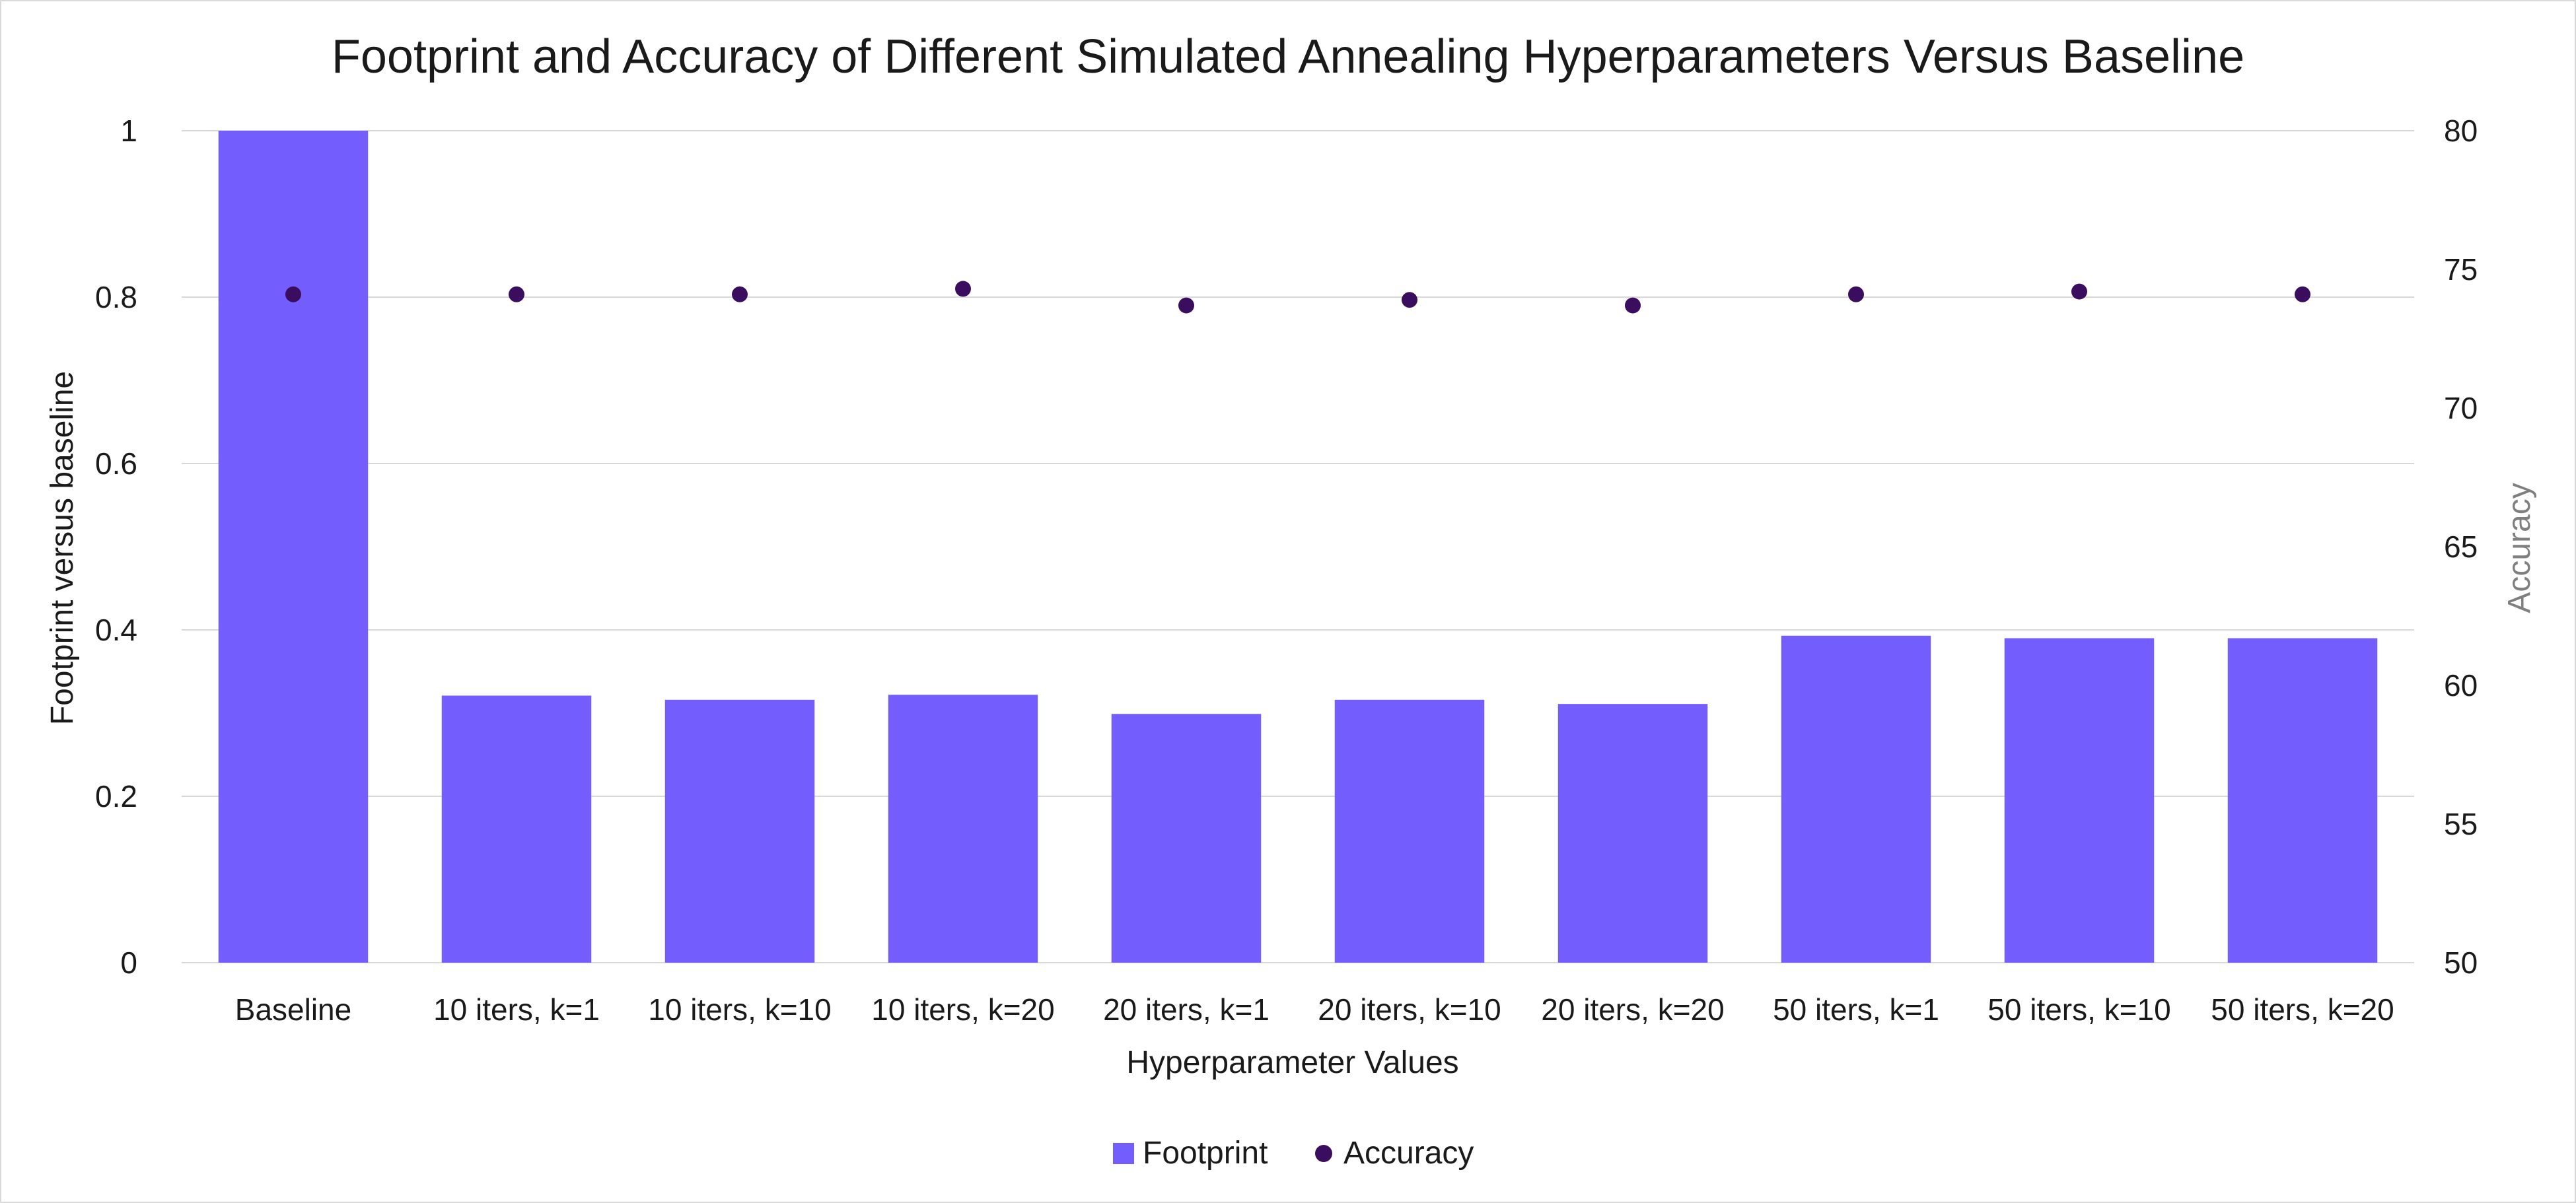 The image size is (2576, 1203). What do you see at coordinates (116, 796) in the screenshot?
I see `y-tick-label: 0.2` at bounding box center [116, 796].